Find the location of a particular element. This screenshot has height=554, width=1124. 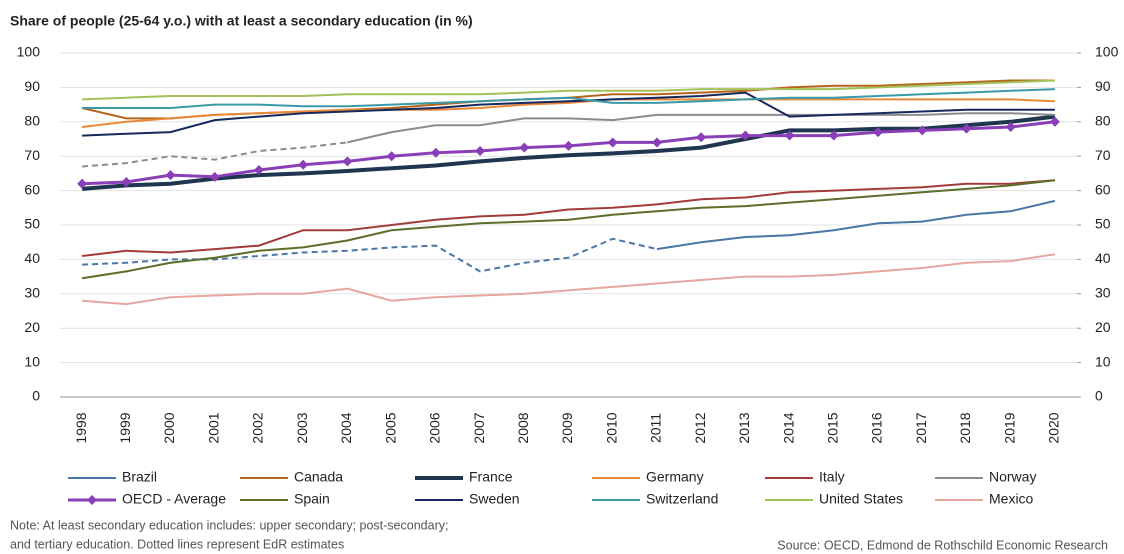

x-tick-label: 2018 is located at coordinates (965, 427).